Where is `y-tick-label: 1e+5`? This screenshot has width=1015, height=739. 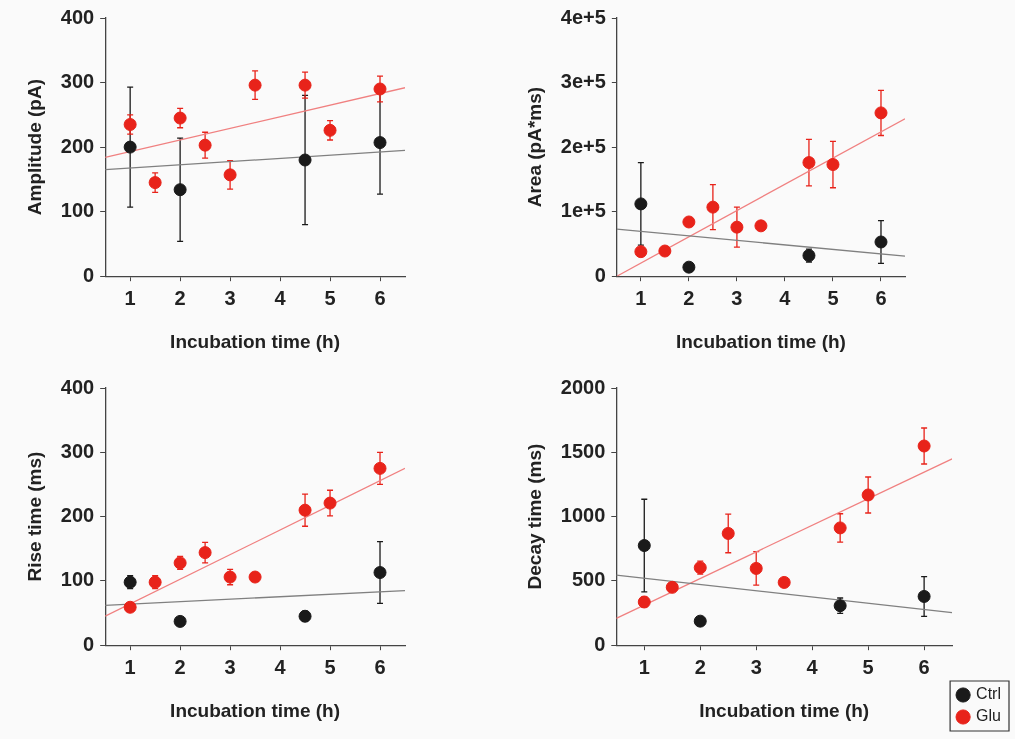 y-tick-label: 1e+5 is located at coordinates (583, 210).